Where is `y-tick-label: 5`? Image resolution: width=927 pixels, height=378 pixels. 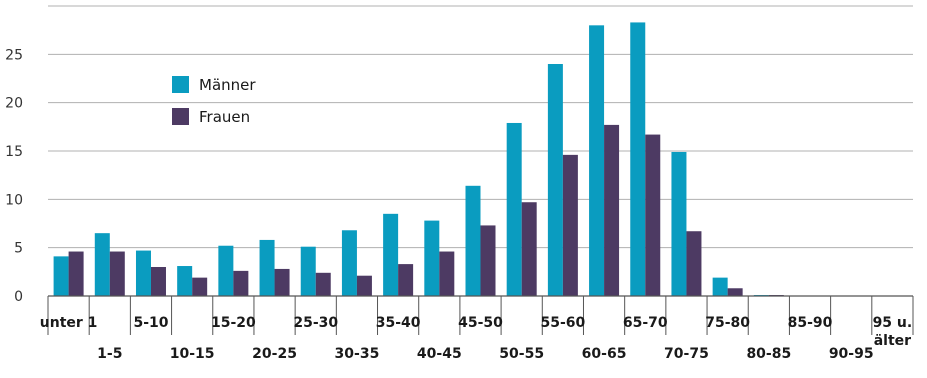 y-tick-label: 5 is located at coordinates (18, 249).